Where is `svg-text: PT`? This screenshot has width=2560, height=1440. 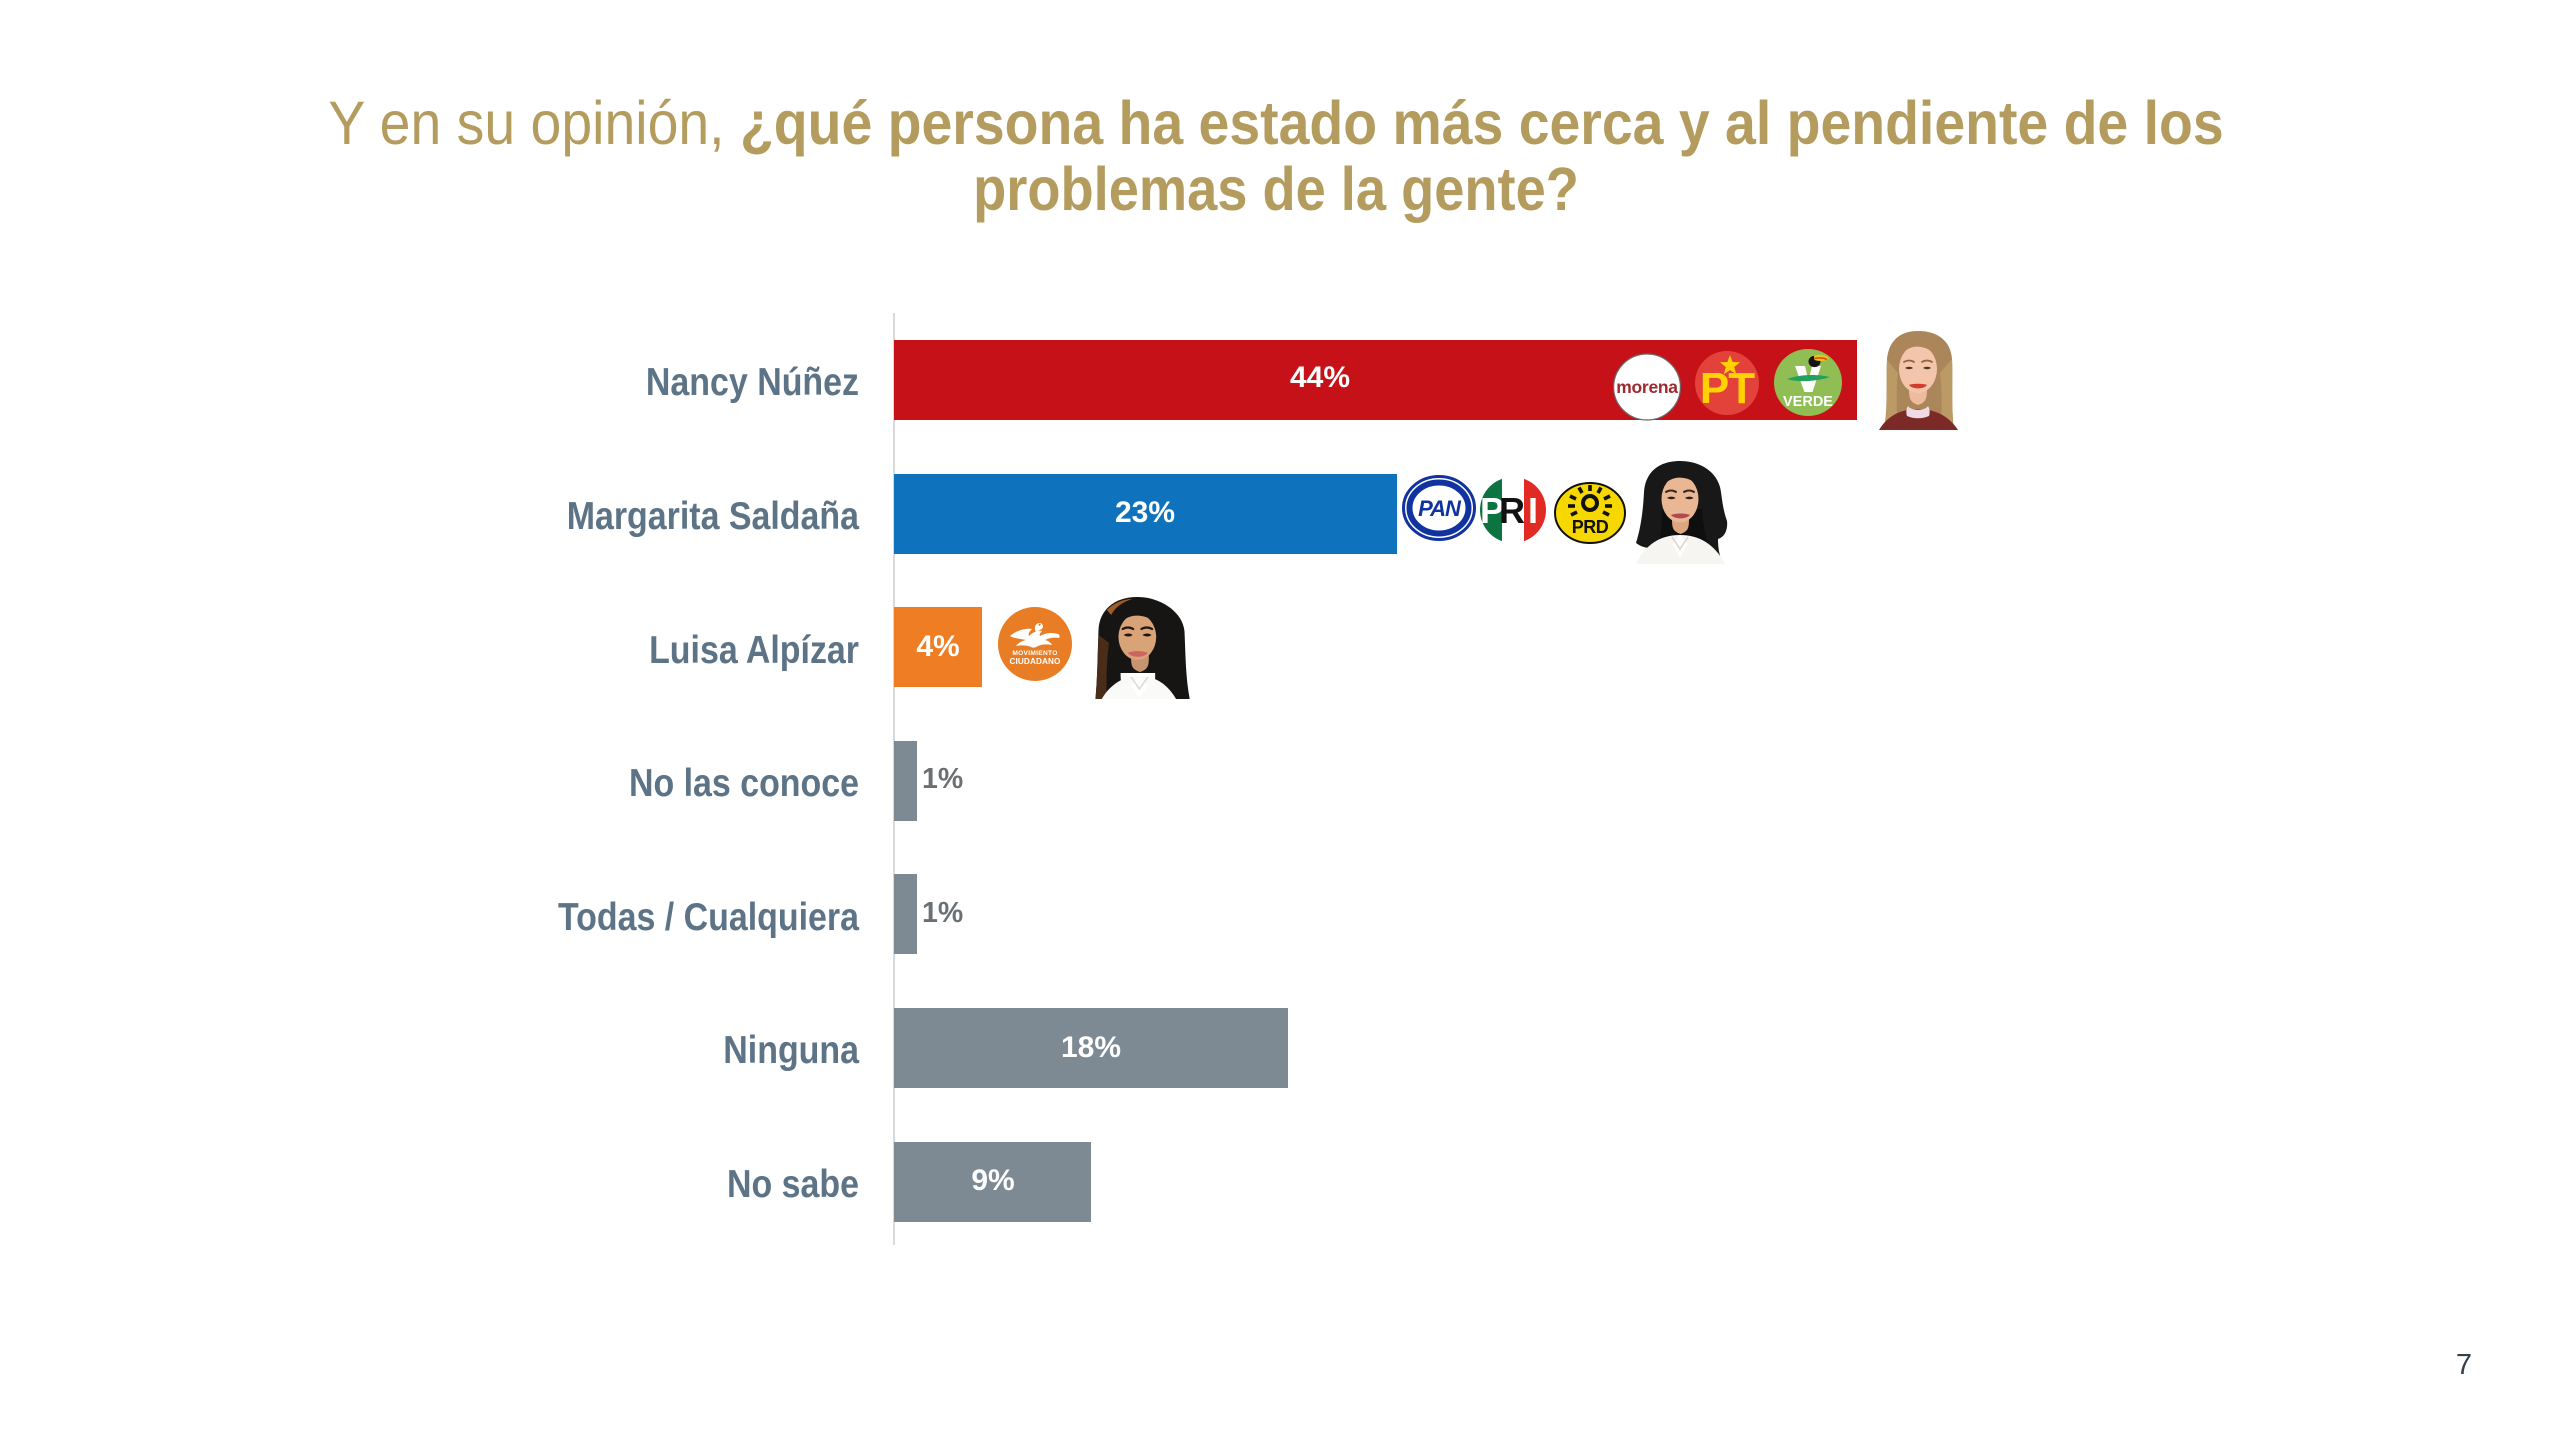
svg-text: PT is located at coordinates (1727, 388).